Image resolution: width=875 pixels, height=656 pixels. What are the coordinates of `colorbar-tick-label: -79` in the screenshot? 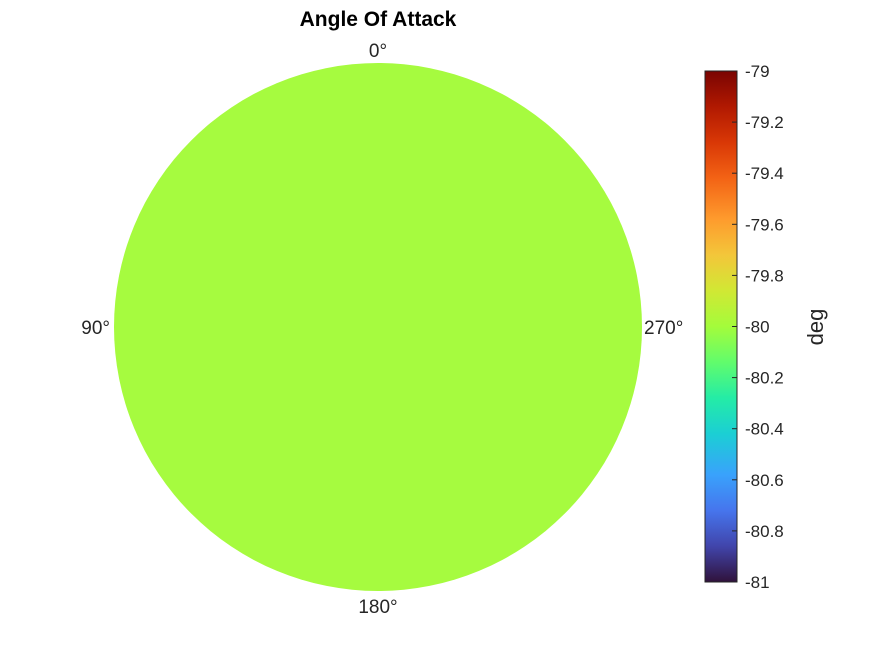 It's located at (757, 71).